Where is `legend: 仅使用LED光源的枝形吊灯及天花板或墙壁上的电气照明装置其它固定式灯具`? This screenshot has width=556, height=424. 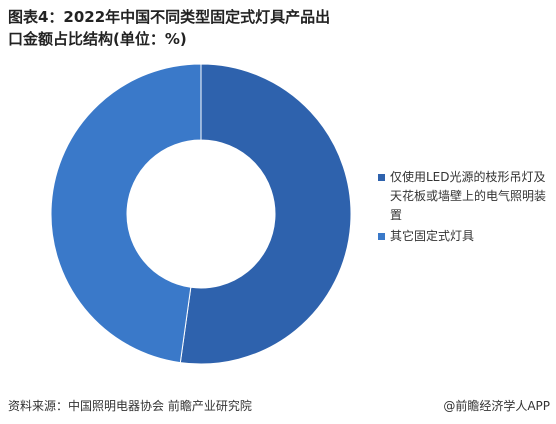 legend: 仅使用LED光源的枝形吊灯及天花板或墙壁上的电气照明装置其它固定式灯具 is located at coordinates (463, 208).